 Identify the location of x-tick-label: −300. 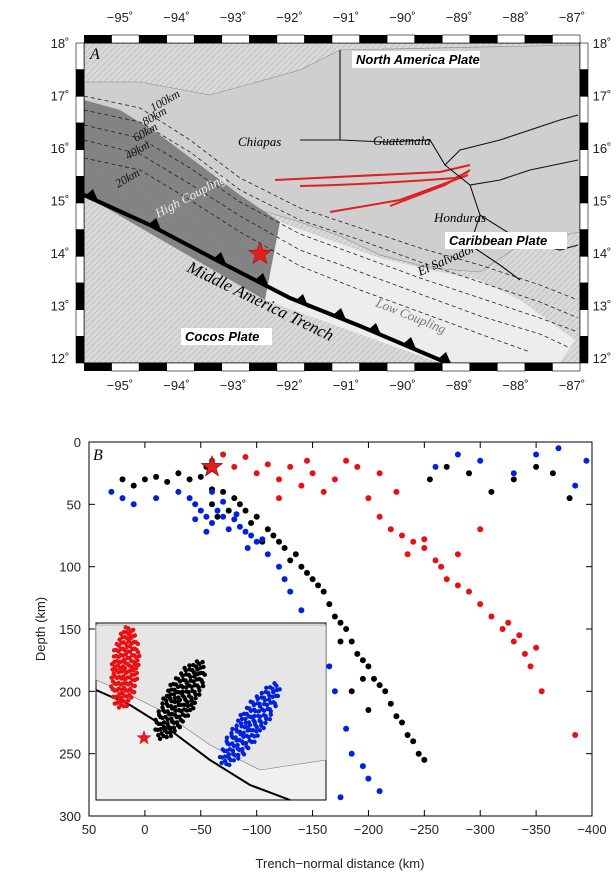
(480, 829).